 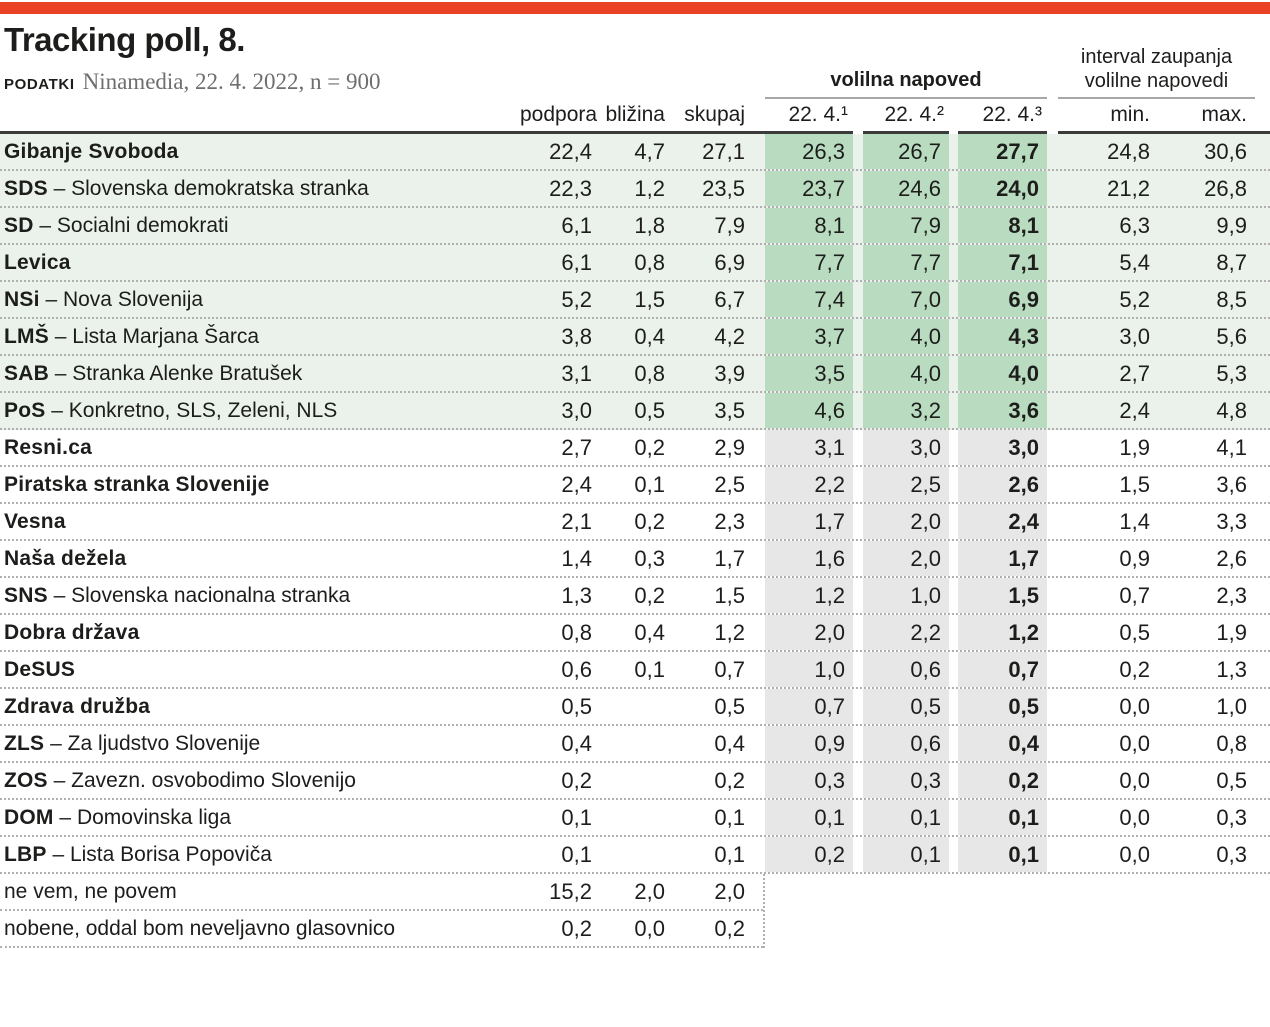 I want to click on cell-skupaj: 0,2, so click(x=729, y=780).